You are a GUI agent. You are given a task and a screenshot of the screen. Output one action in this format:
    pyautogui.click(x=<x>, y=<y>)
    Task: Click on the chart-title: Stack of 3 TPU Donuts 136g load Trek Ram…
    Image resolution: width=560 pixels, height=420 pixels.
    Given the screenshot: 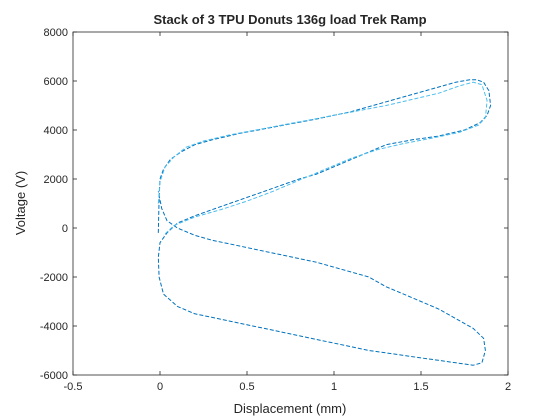 What is the action you would take?
    pyautogui.click(x=289, y=19)
    